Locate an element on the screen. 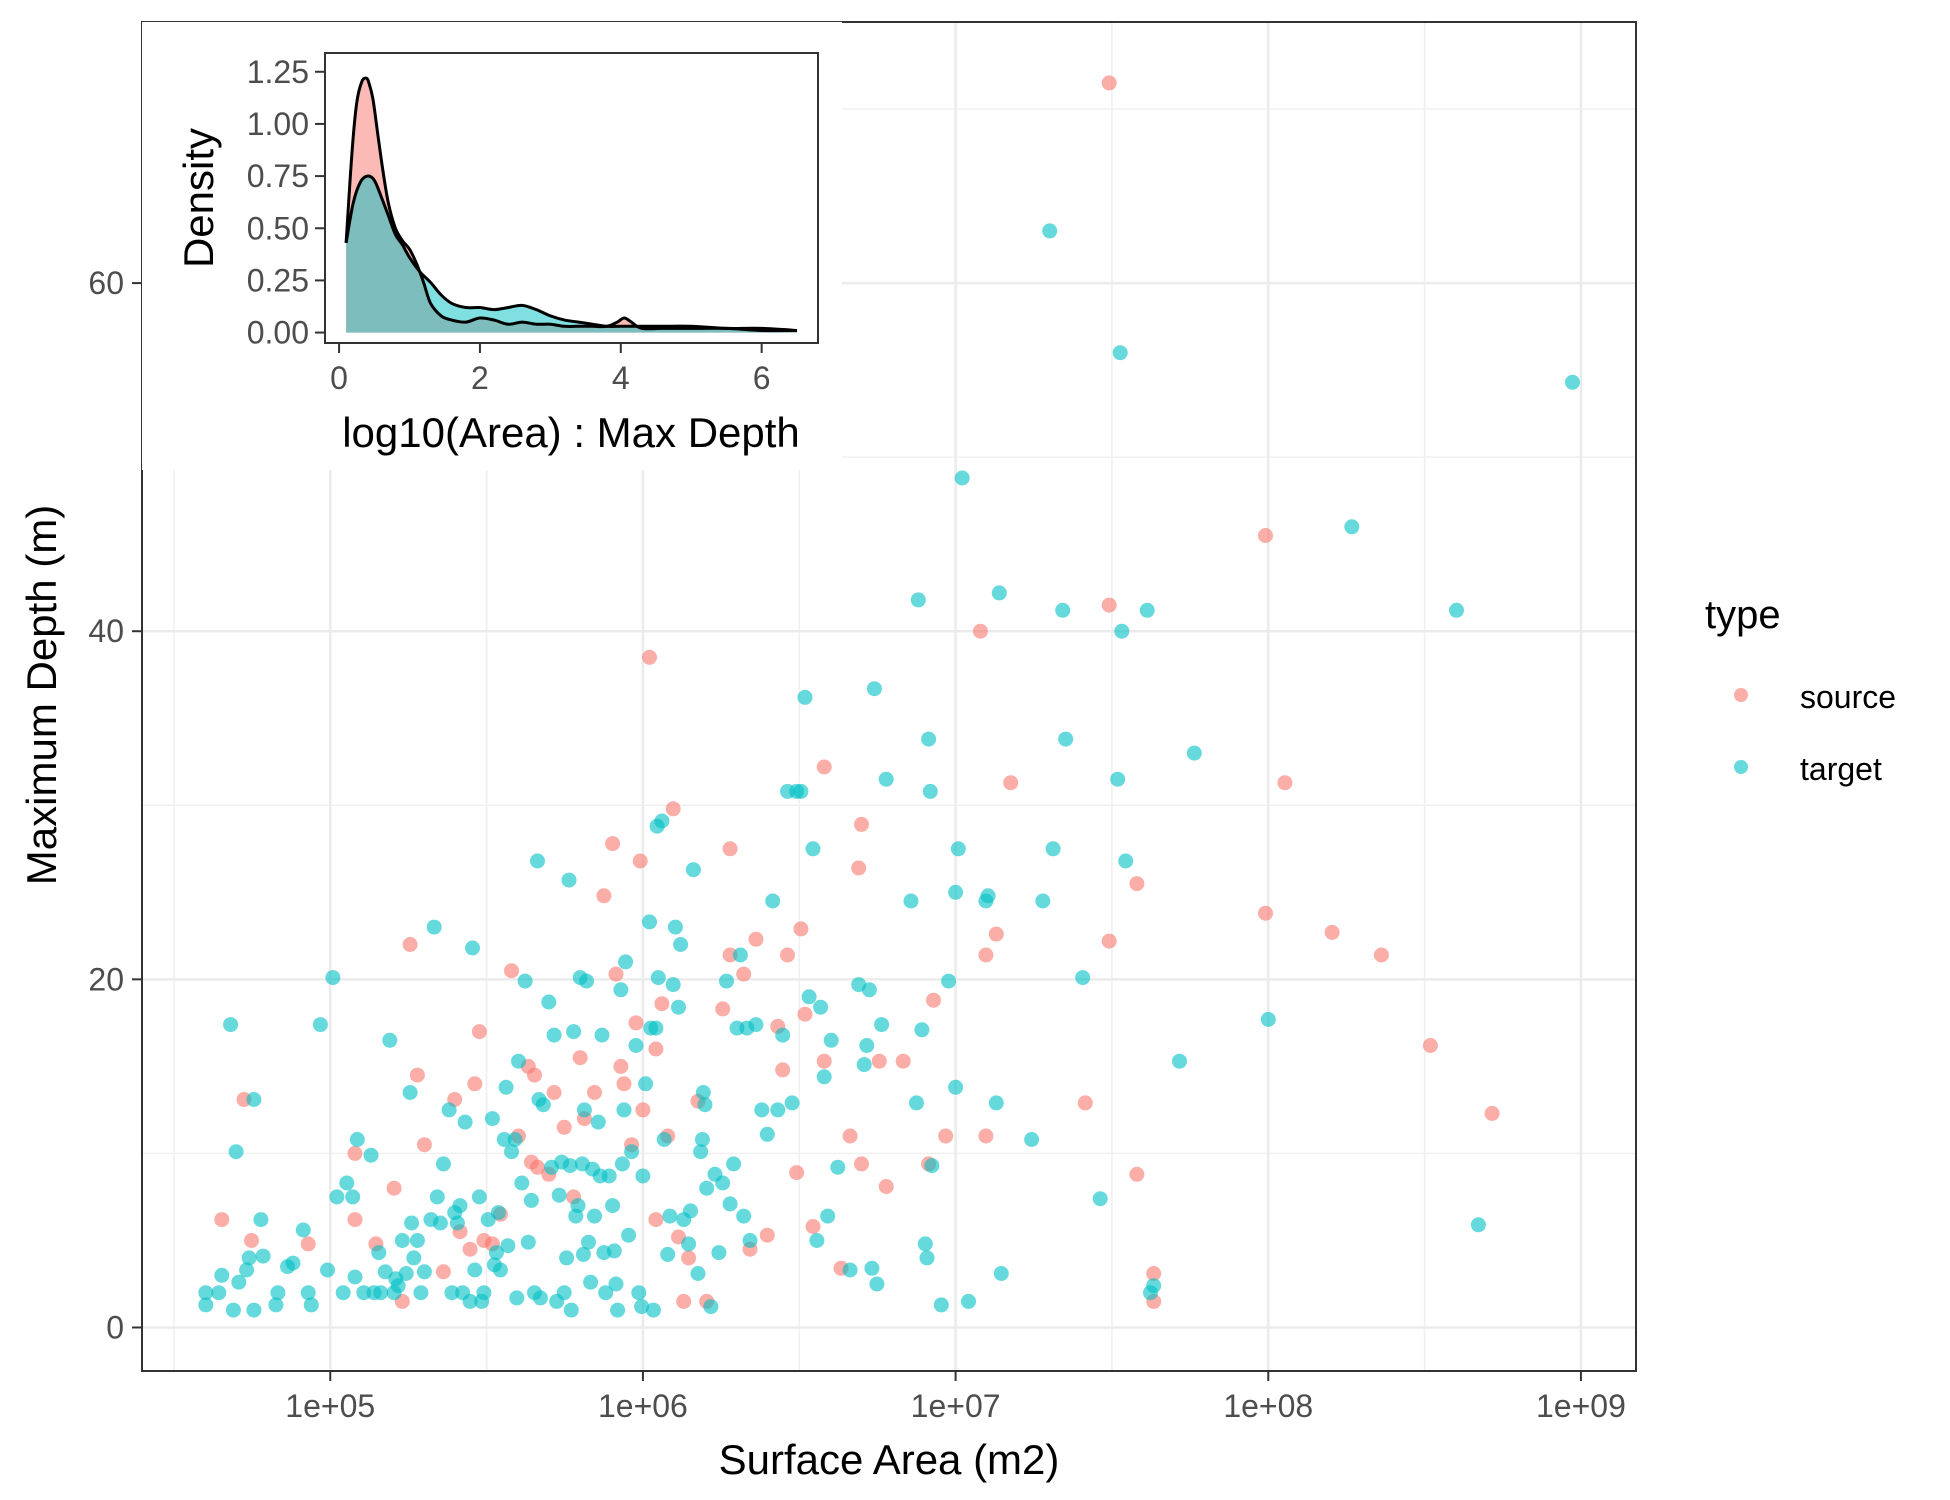 This screenshot has width=1950, height=1500. density-line-source is located at coordinates (570, 204).